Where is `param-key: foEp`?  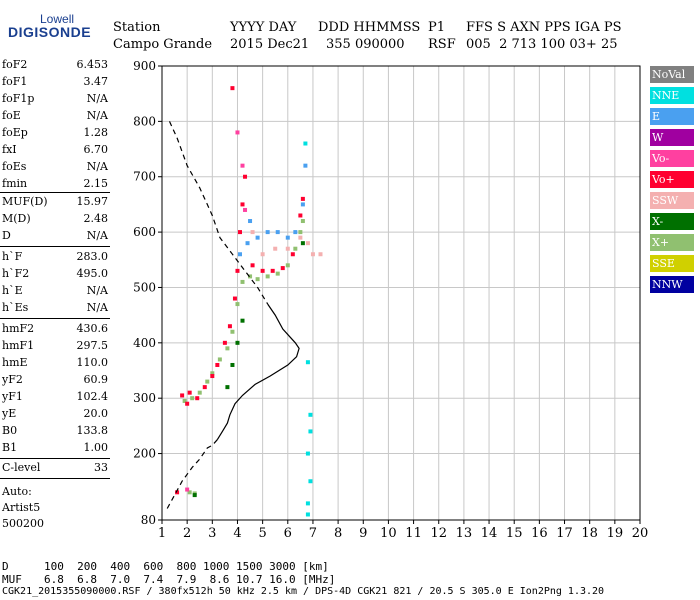 param-key: foEp is located at coordinates (15, 132).